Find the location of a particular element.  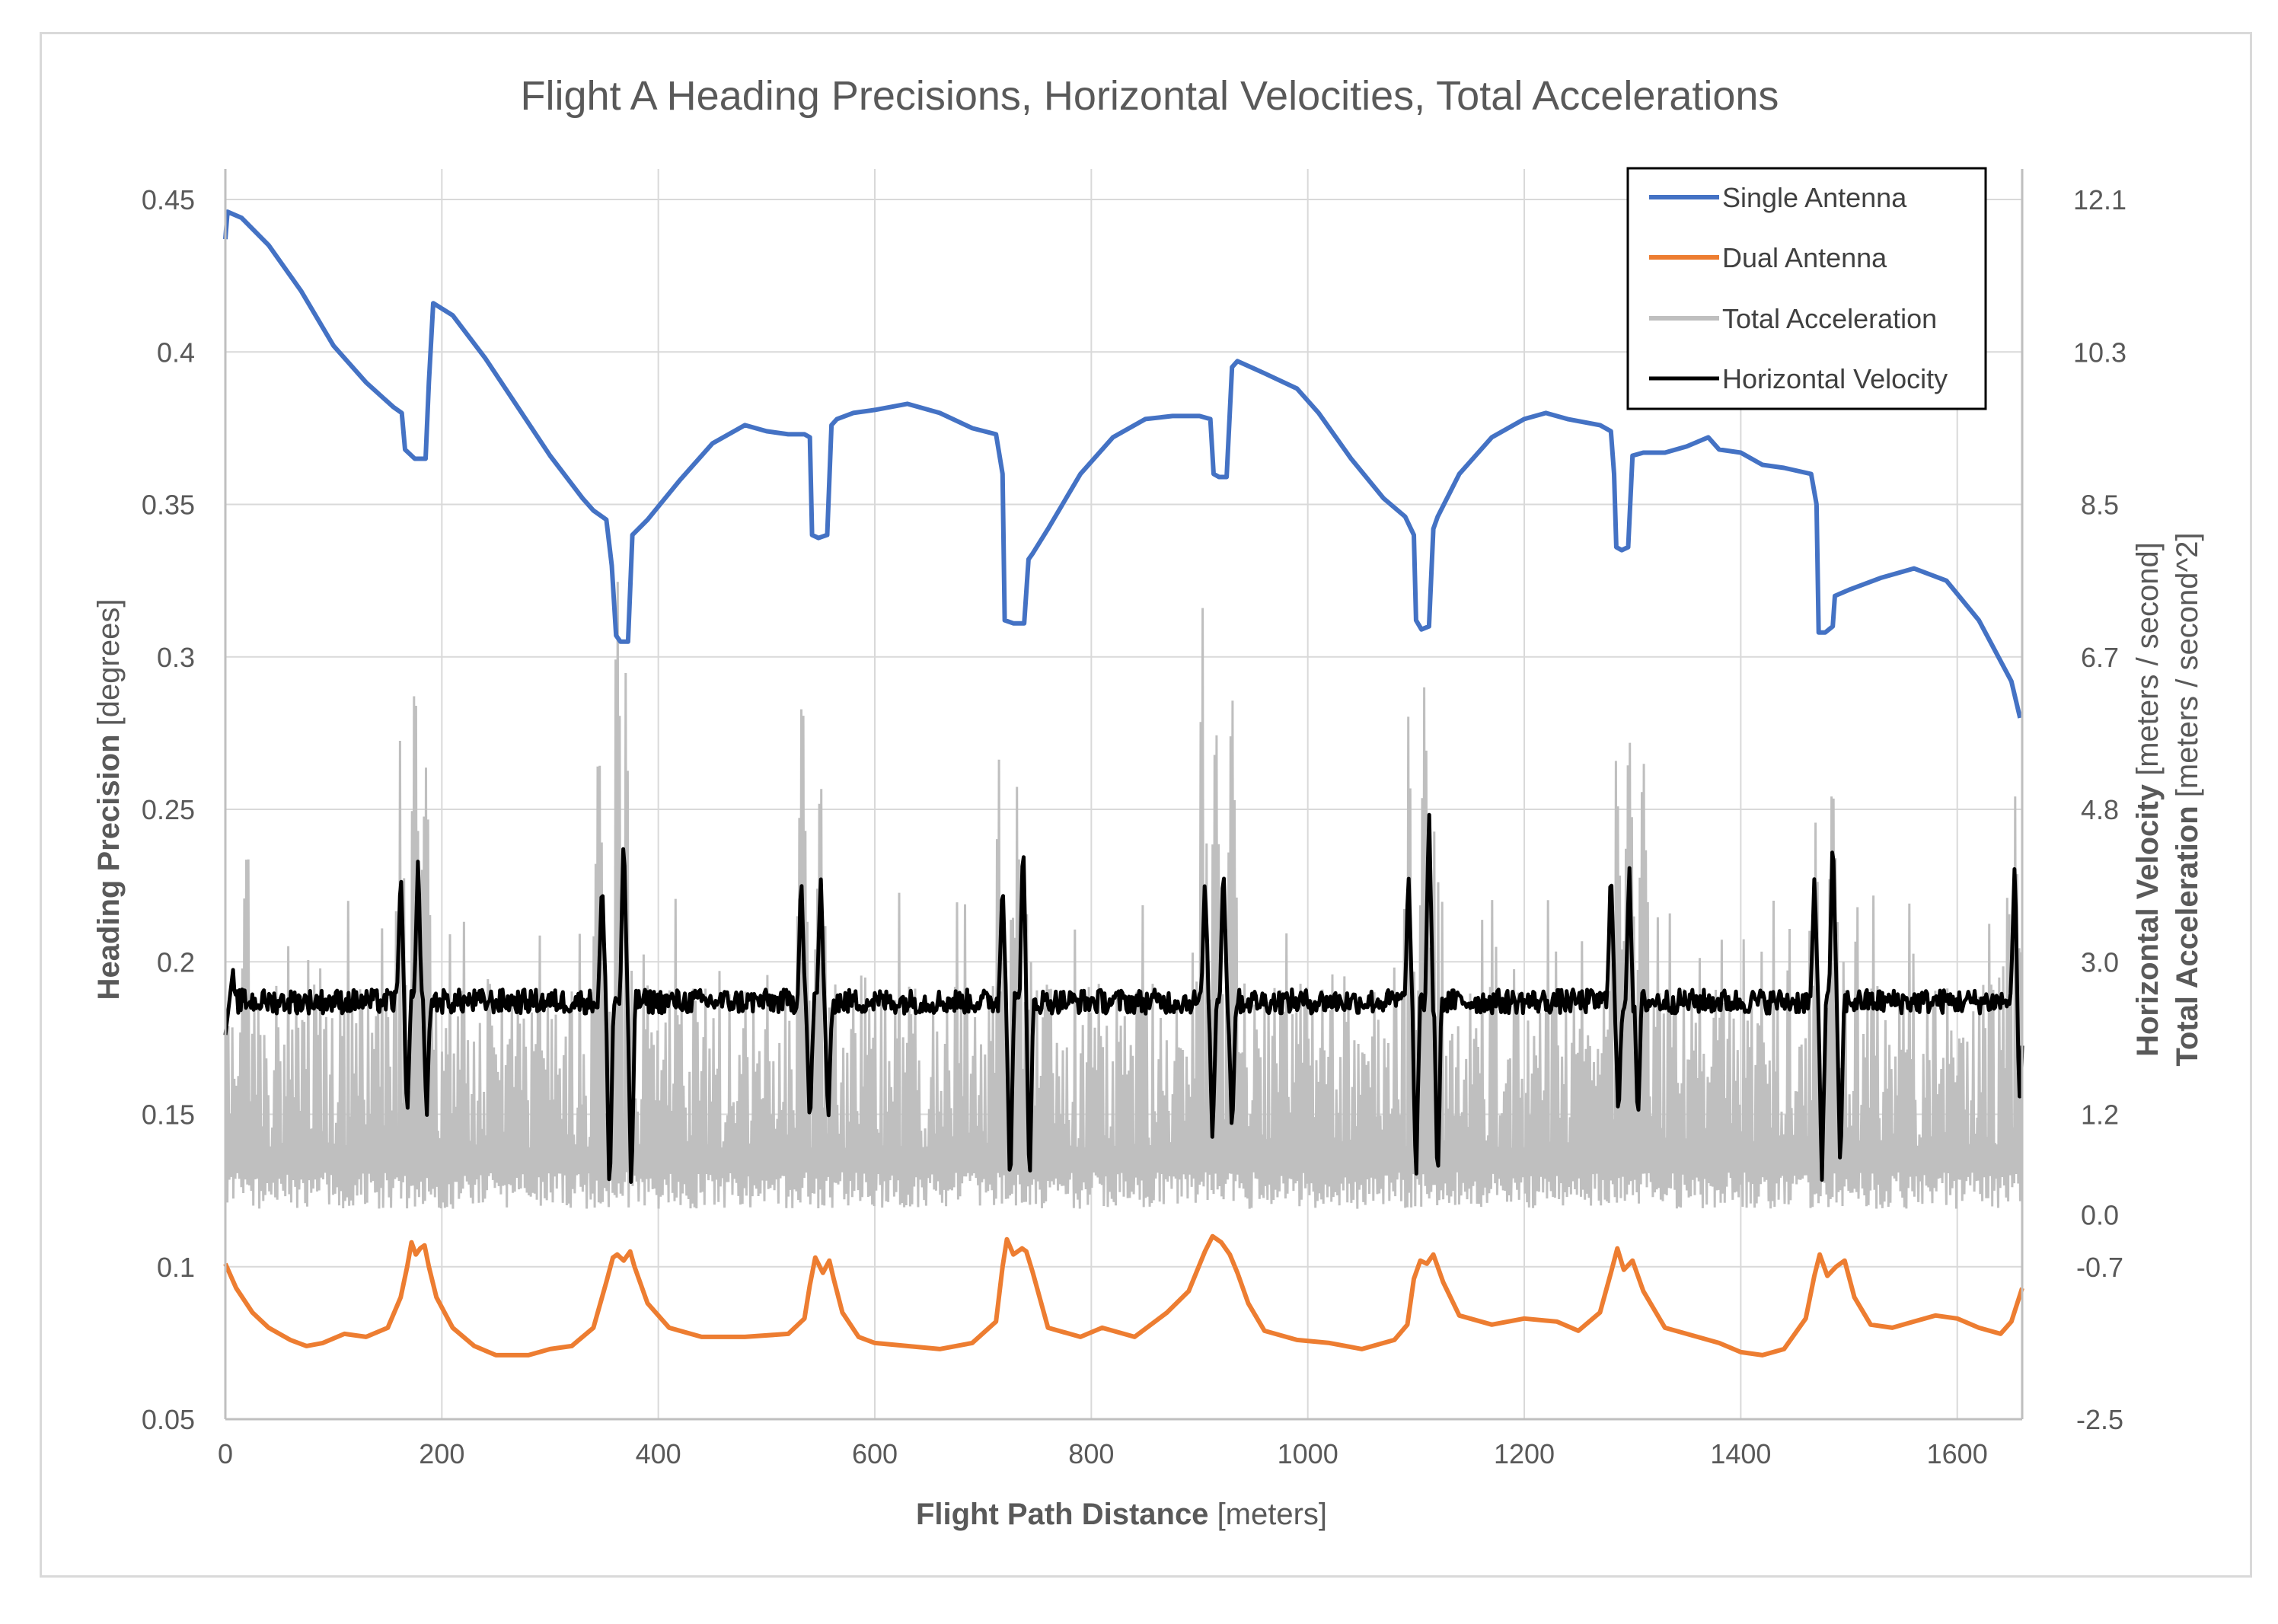

y-left-tick-label: 0.35 is located at coordinates (168, 505).